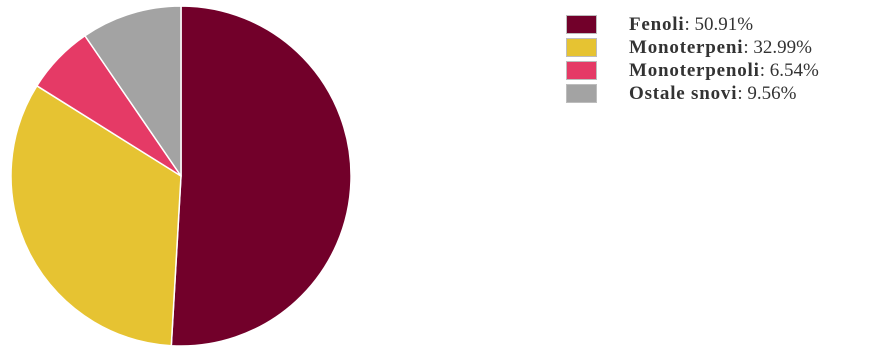  What do you see at coordinates (133, 91) in the screenshot?
I see `pie-slice-ostale-snovi` at bounding box center [133, 91].